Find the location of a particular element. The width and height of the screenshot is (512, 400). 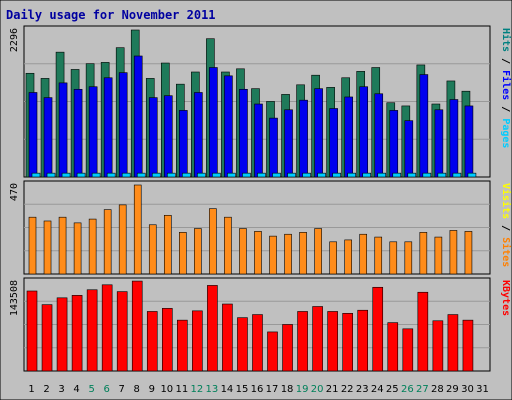

x-tick-label: 23 is located at coordinates (362, 389).